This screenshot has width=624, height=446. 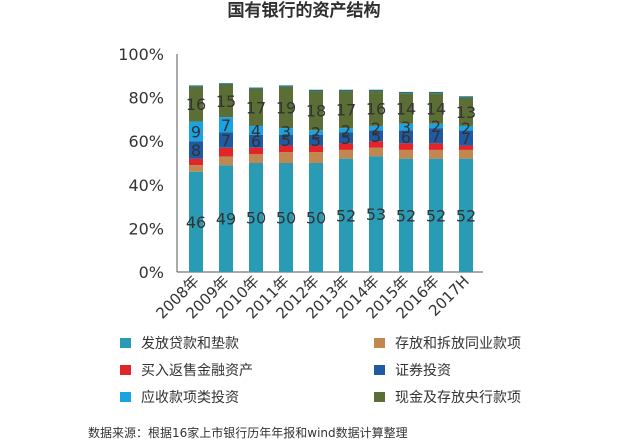 What do you see at coordinates (196, 150) in the screenshot?
I see `data-label: 8` at bounding box center [196, 150].